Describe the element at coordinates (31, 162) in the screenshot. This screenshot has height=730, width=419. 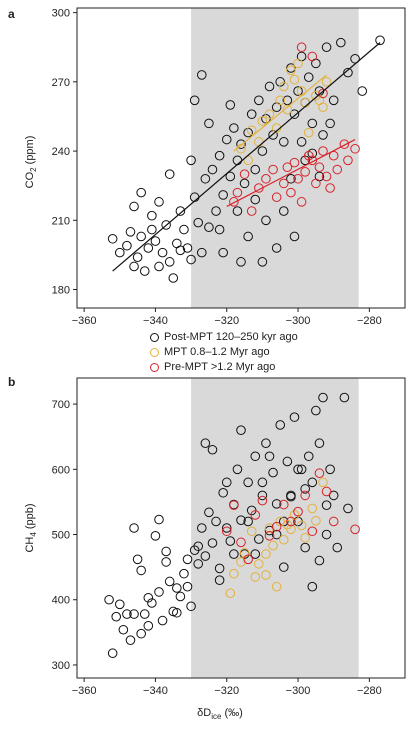
I see `panel-a-y-axis-label: CO2 (ppm)` at that location.